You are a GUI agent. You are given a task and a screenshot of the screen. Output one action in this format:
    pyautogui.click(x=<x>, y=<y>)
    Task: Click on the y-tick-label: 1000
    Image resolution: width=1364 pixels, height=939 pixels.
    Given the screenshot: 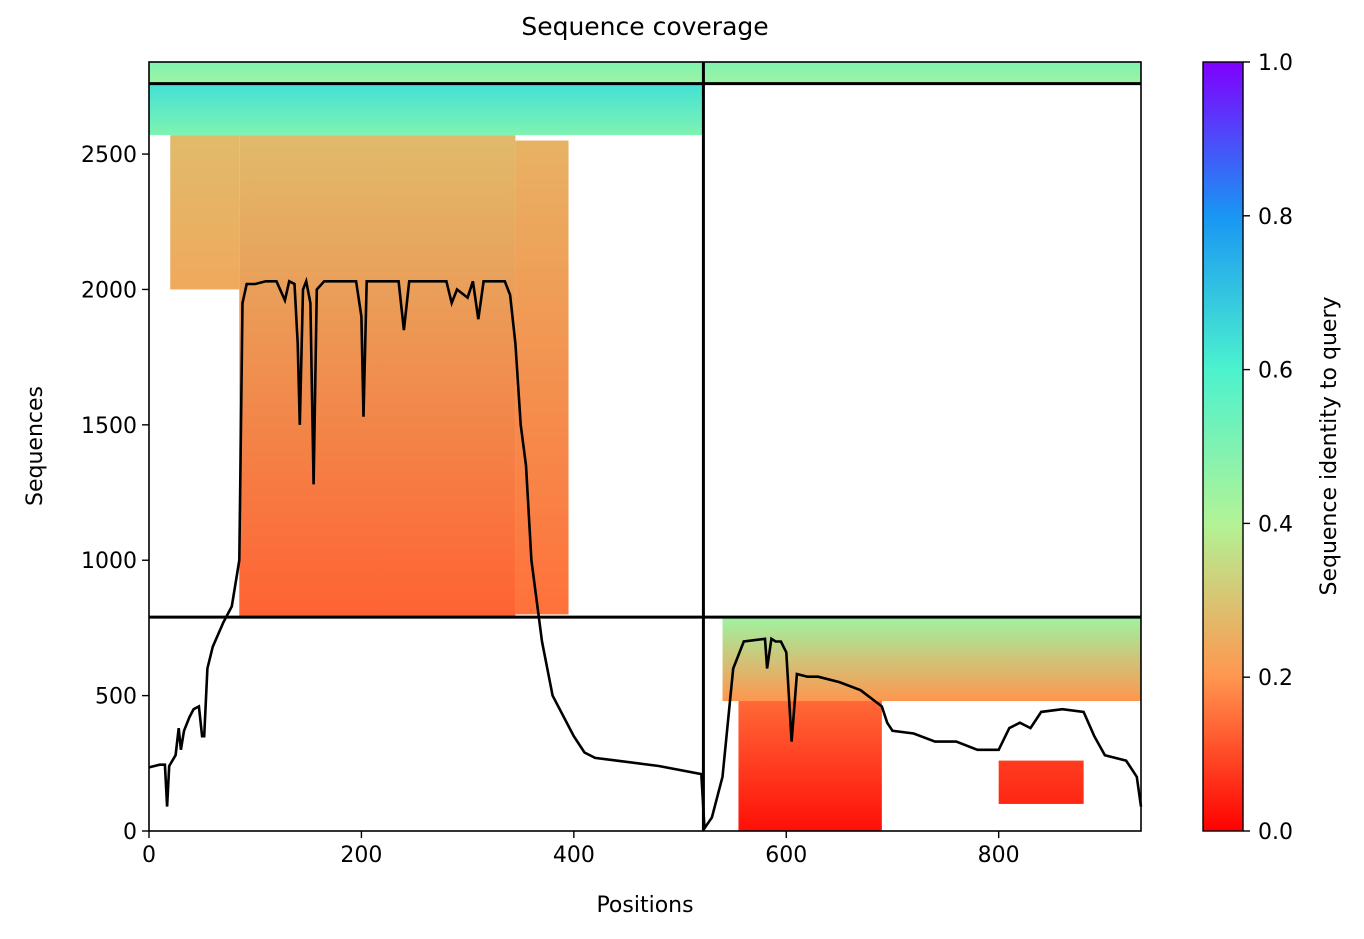 What is the action you would take?
    pyautogui.click(x=109, y=561)
    